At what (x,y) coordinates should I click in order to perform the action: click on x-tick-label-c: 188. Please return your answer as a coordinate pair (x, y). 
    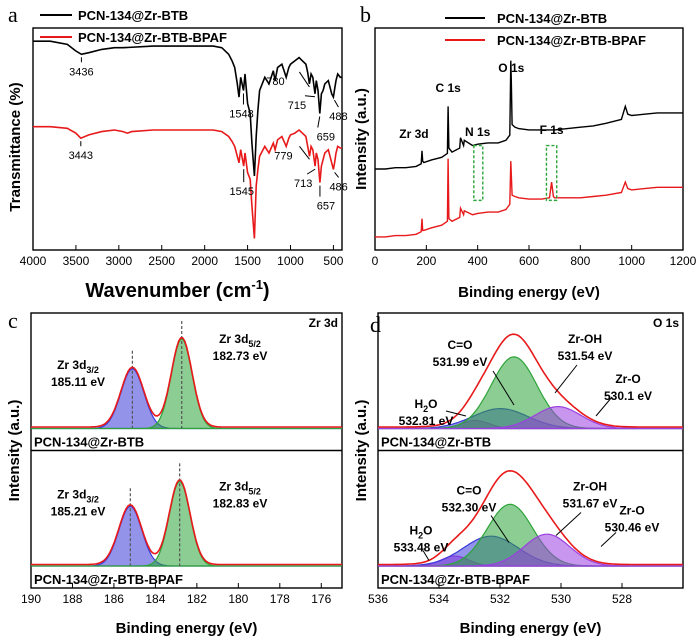
    Looking at the image, I should click on (72, 599).